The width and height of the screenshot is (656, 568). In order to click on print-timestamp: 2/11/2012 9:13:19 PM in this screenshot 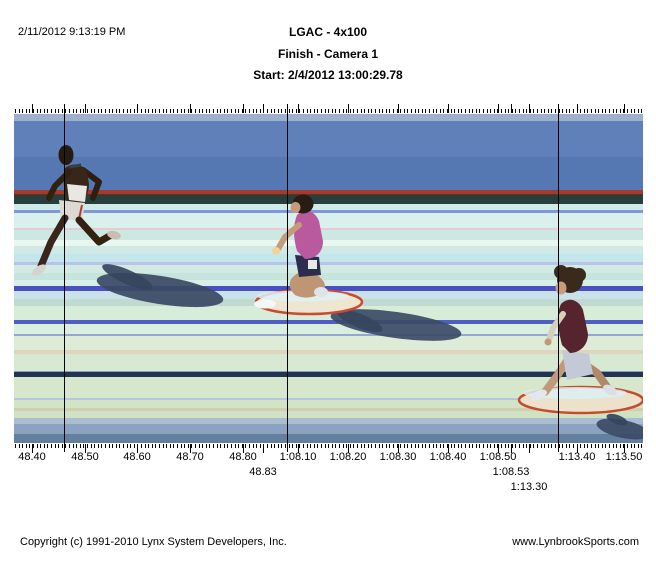, I will do `click(72, 32)`.